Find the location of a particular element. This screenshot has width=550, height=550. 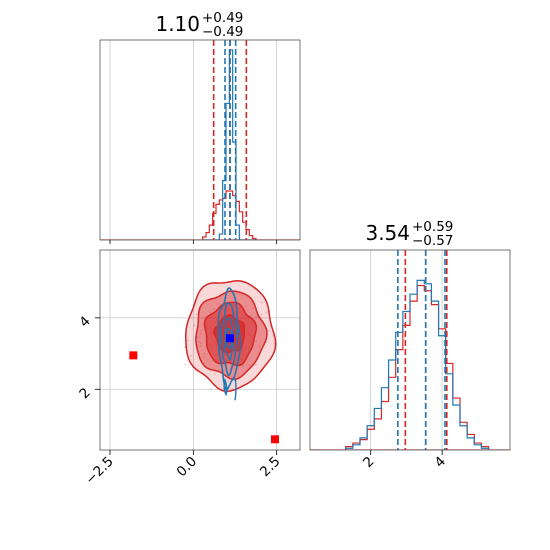

tick-label-p1-x-1: 0.0 is located at coordinates (187, 467).